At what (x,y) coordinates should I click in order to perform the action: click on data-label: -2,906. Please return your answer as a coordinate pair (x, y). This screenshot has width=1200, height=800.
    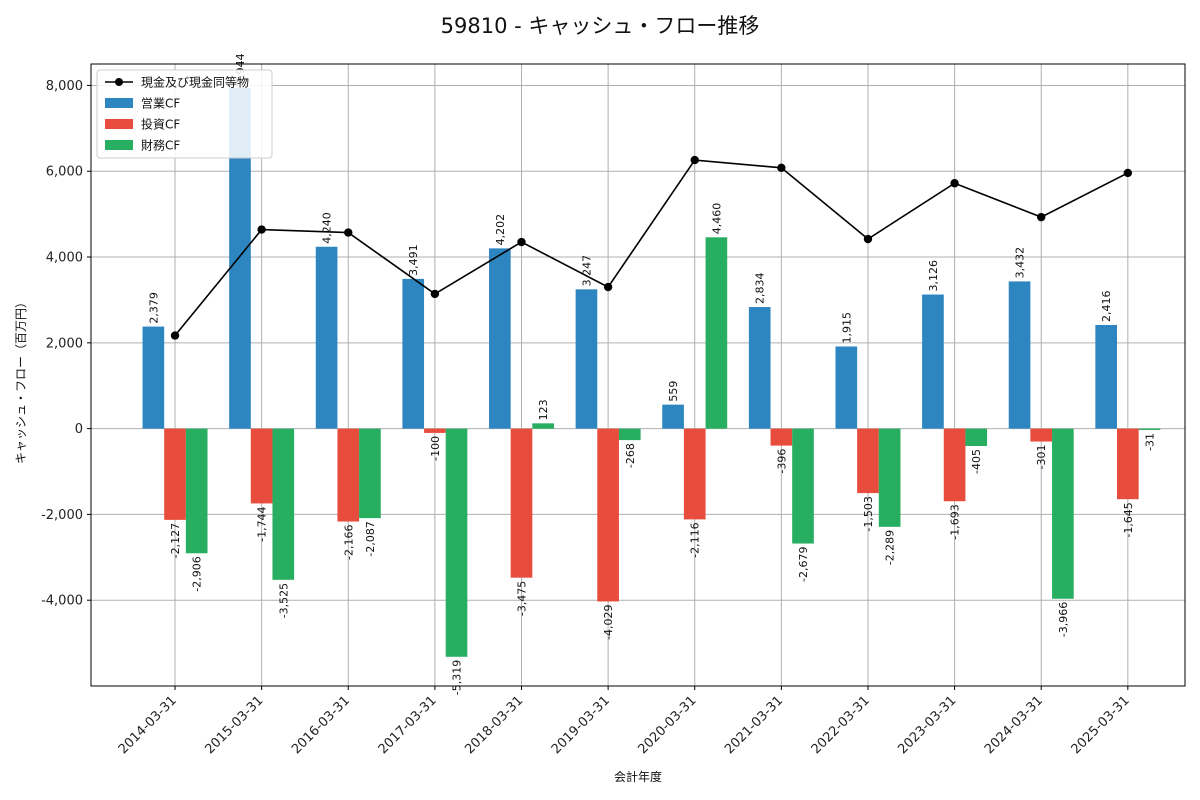
    Looking at the image, I should click on (197, 573).